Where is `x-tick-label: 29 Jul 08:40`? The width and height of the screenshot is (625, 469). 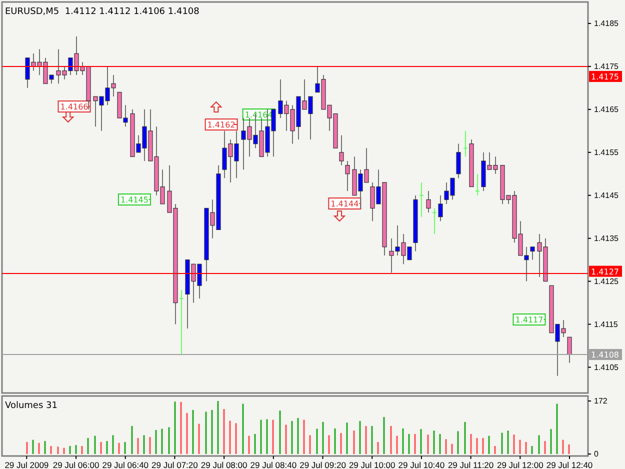
x-tick-label: 29 Jul 08:40 is located at coordinates (273, 464).